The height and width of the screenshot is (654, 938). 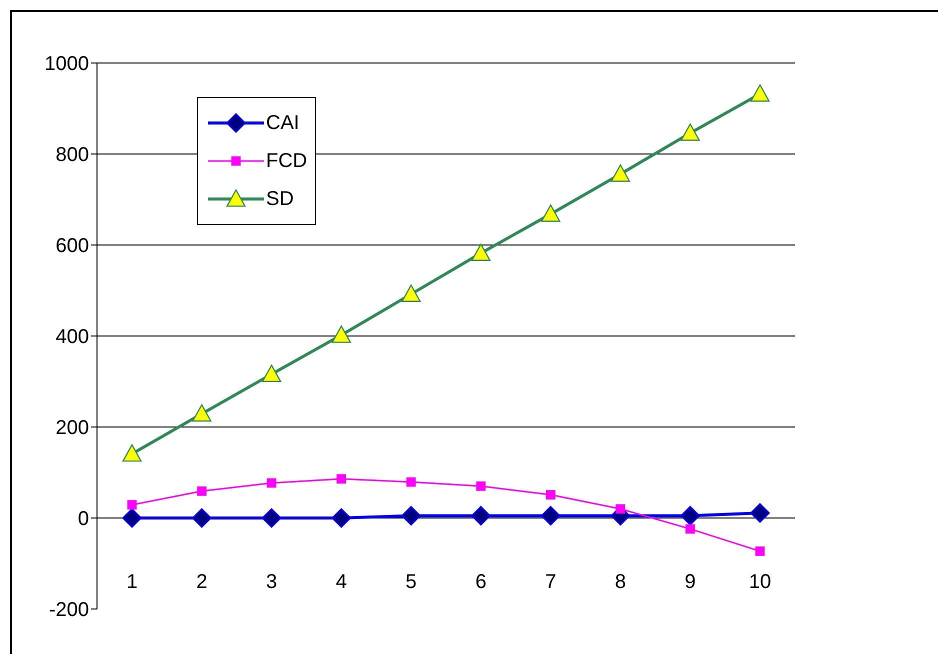 What do you see at coordinates (287, 161) in the screenshot?
I see `legend-label: FCD` at bounding box center [287, 161].